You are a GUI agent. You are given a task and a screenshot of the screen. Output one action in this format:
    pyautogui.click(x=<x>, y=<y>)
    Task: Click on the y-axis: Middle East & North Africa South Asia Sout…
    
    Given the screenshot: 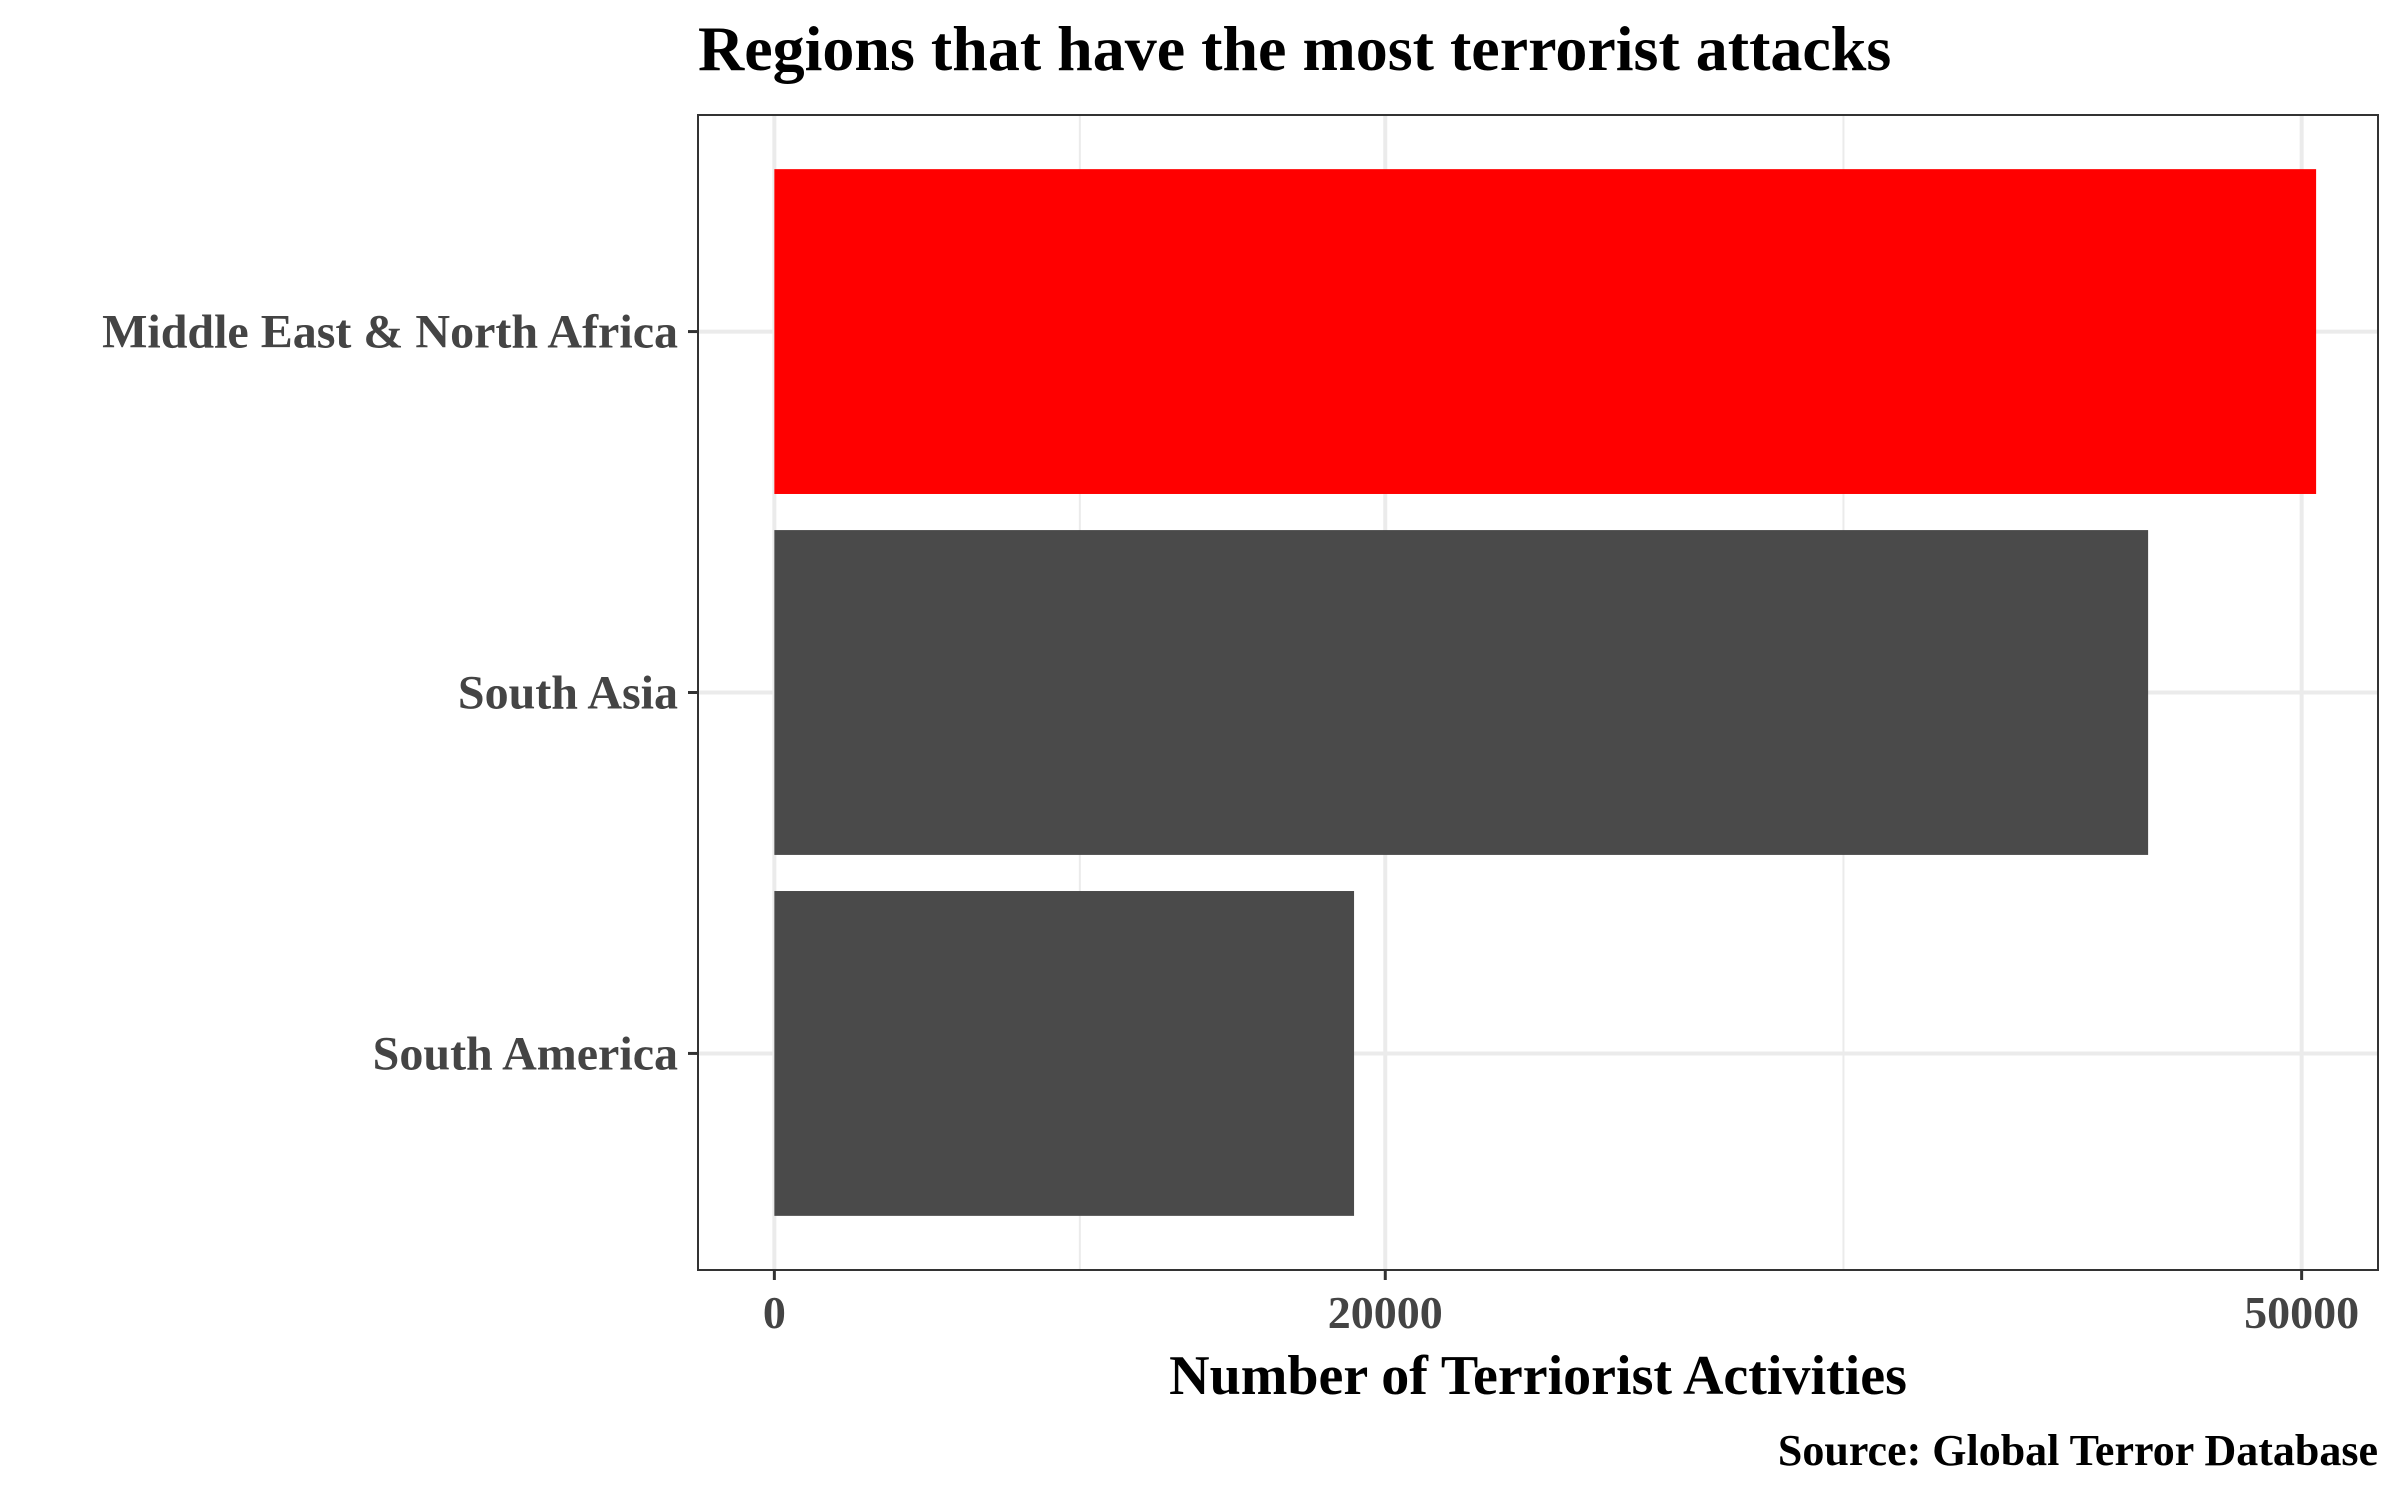 What is the action you would take?
    pyautogui.click(x=400, y=693)
    